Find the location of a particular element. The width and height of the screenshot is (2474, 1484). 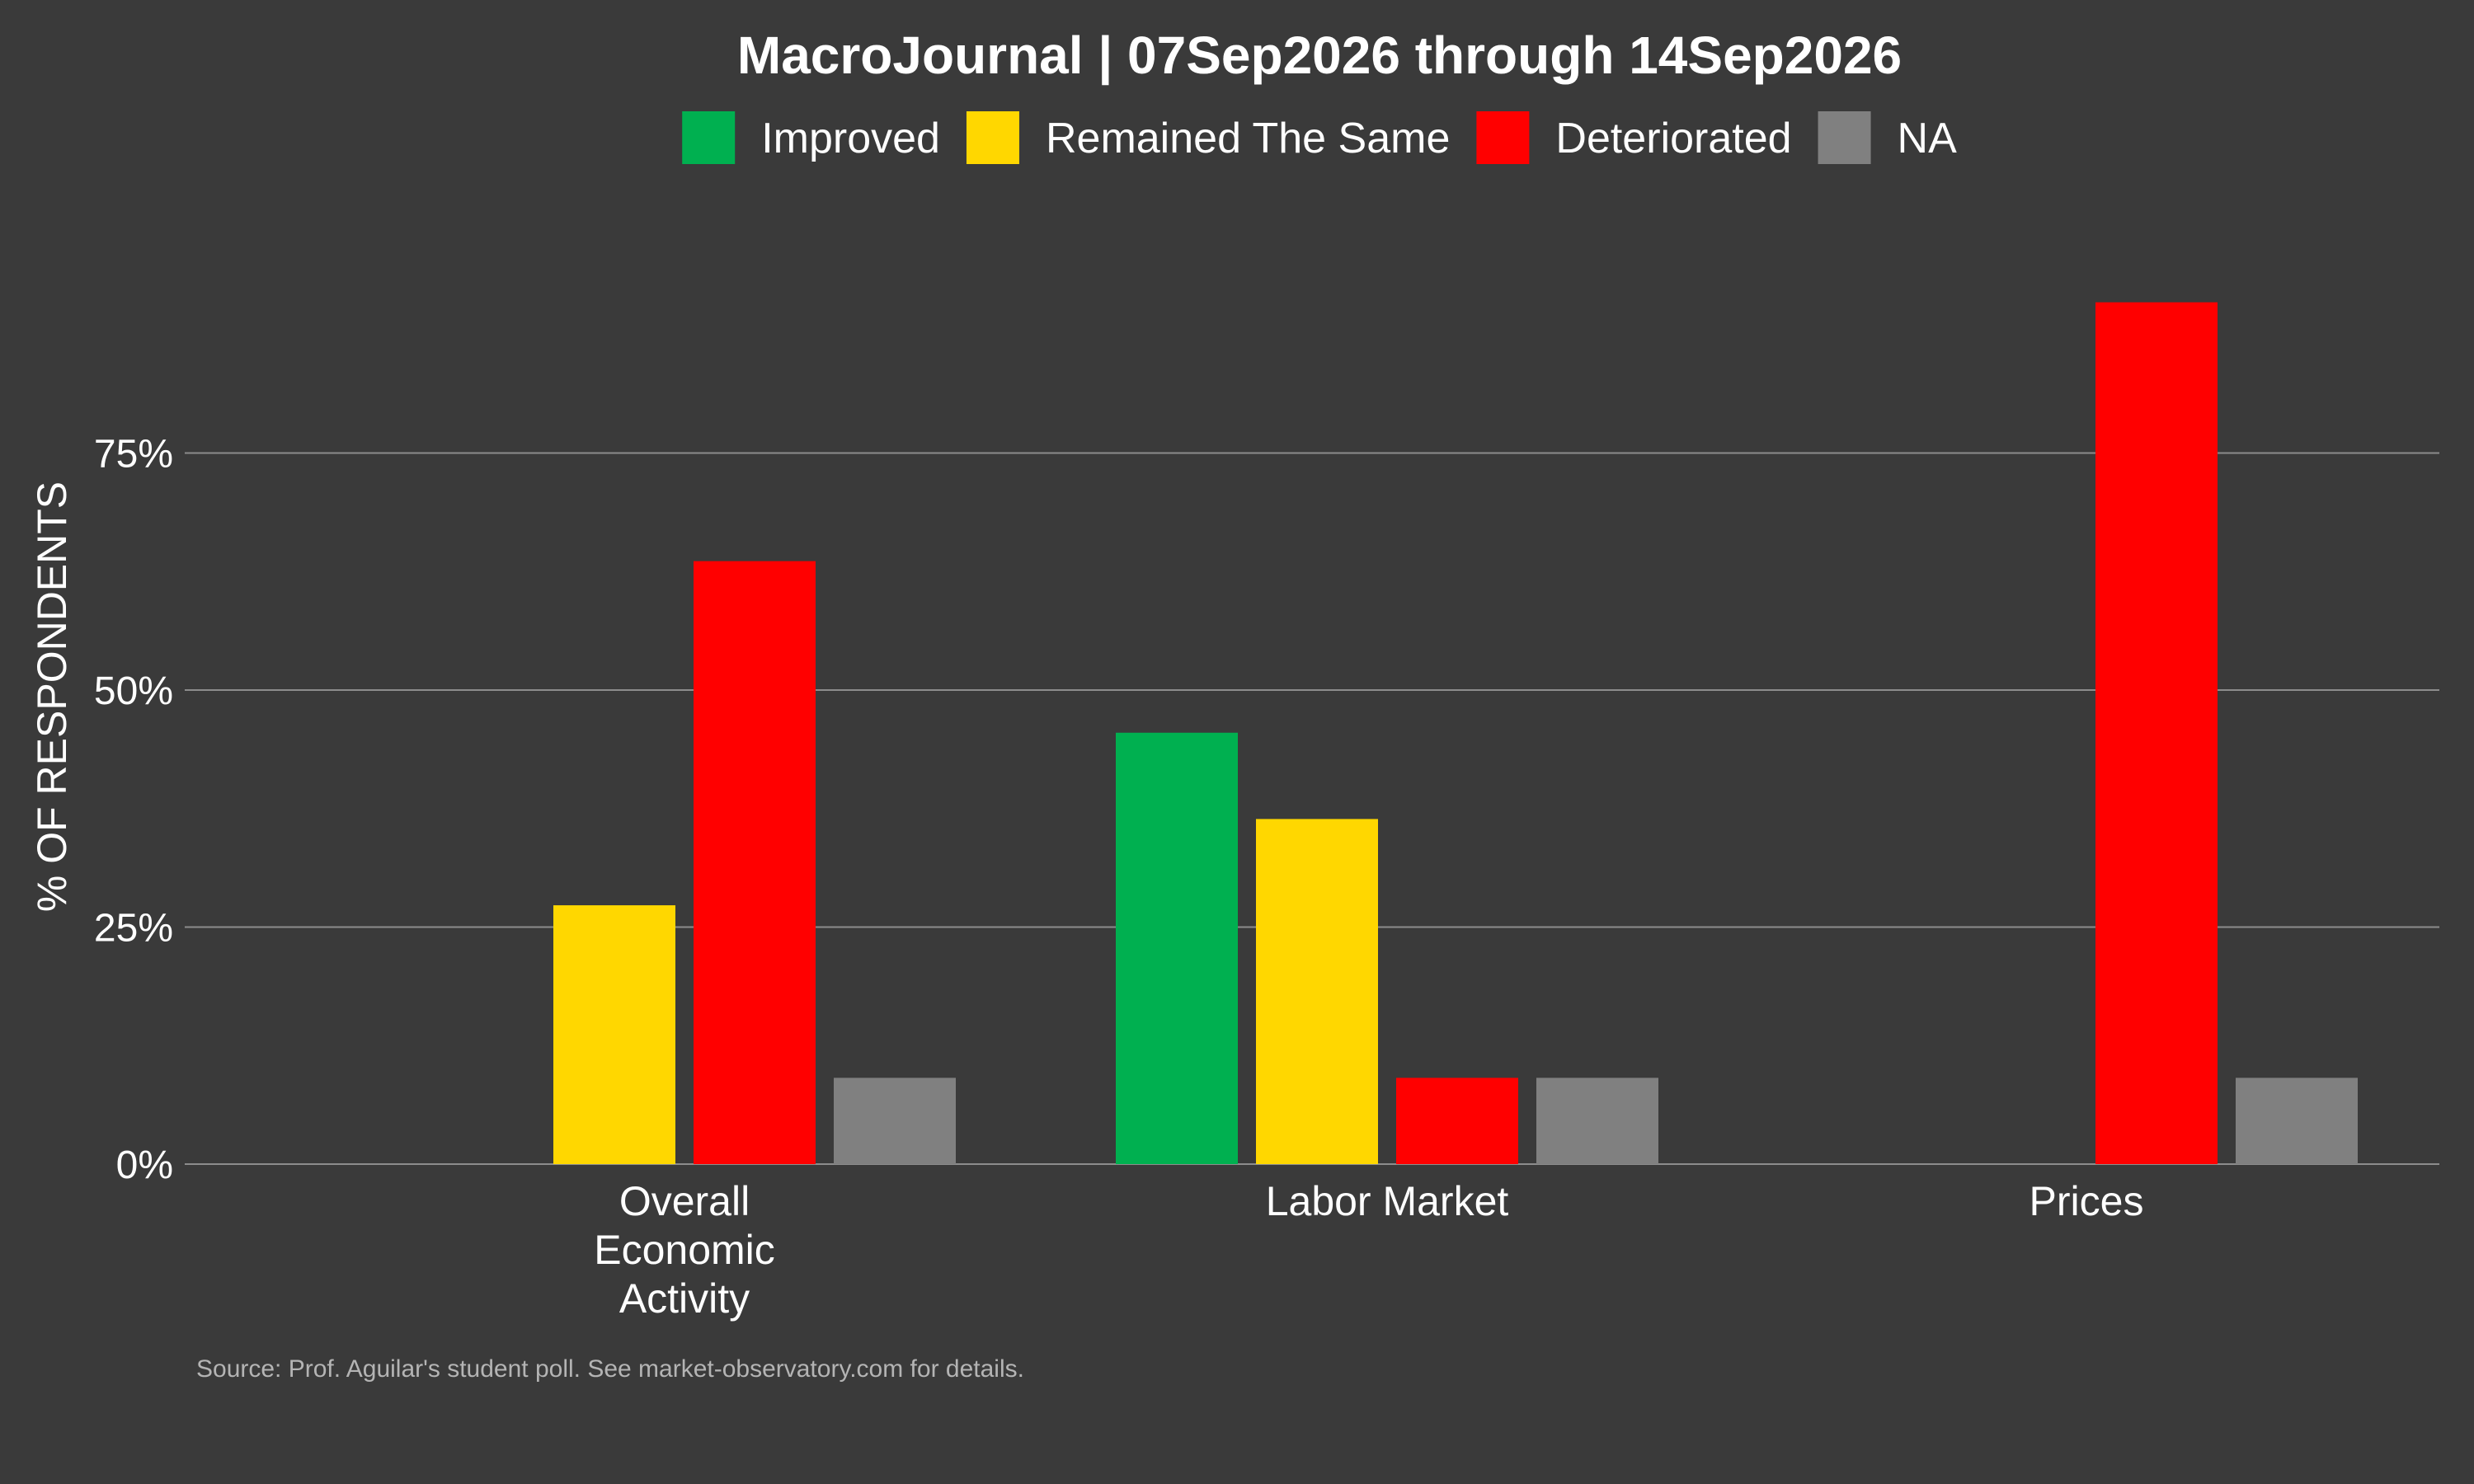

y-tick-label: 50% is located at coordinates (133, 691).